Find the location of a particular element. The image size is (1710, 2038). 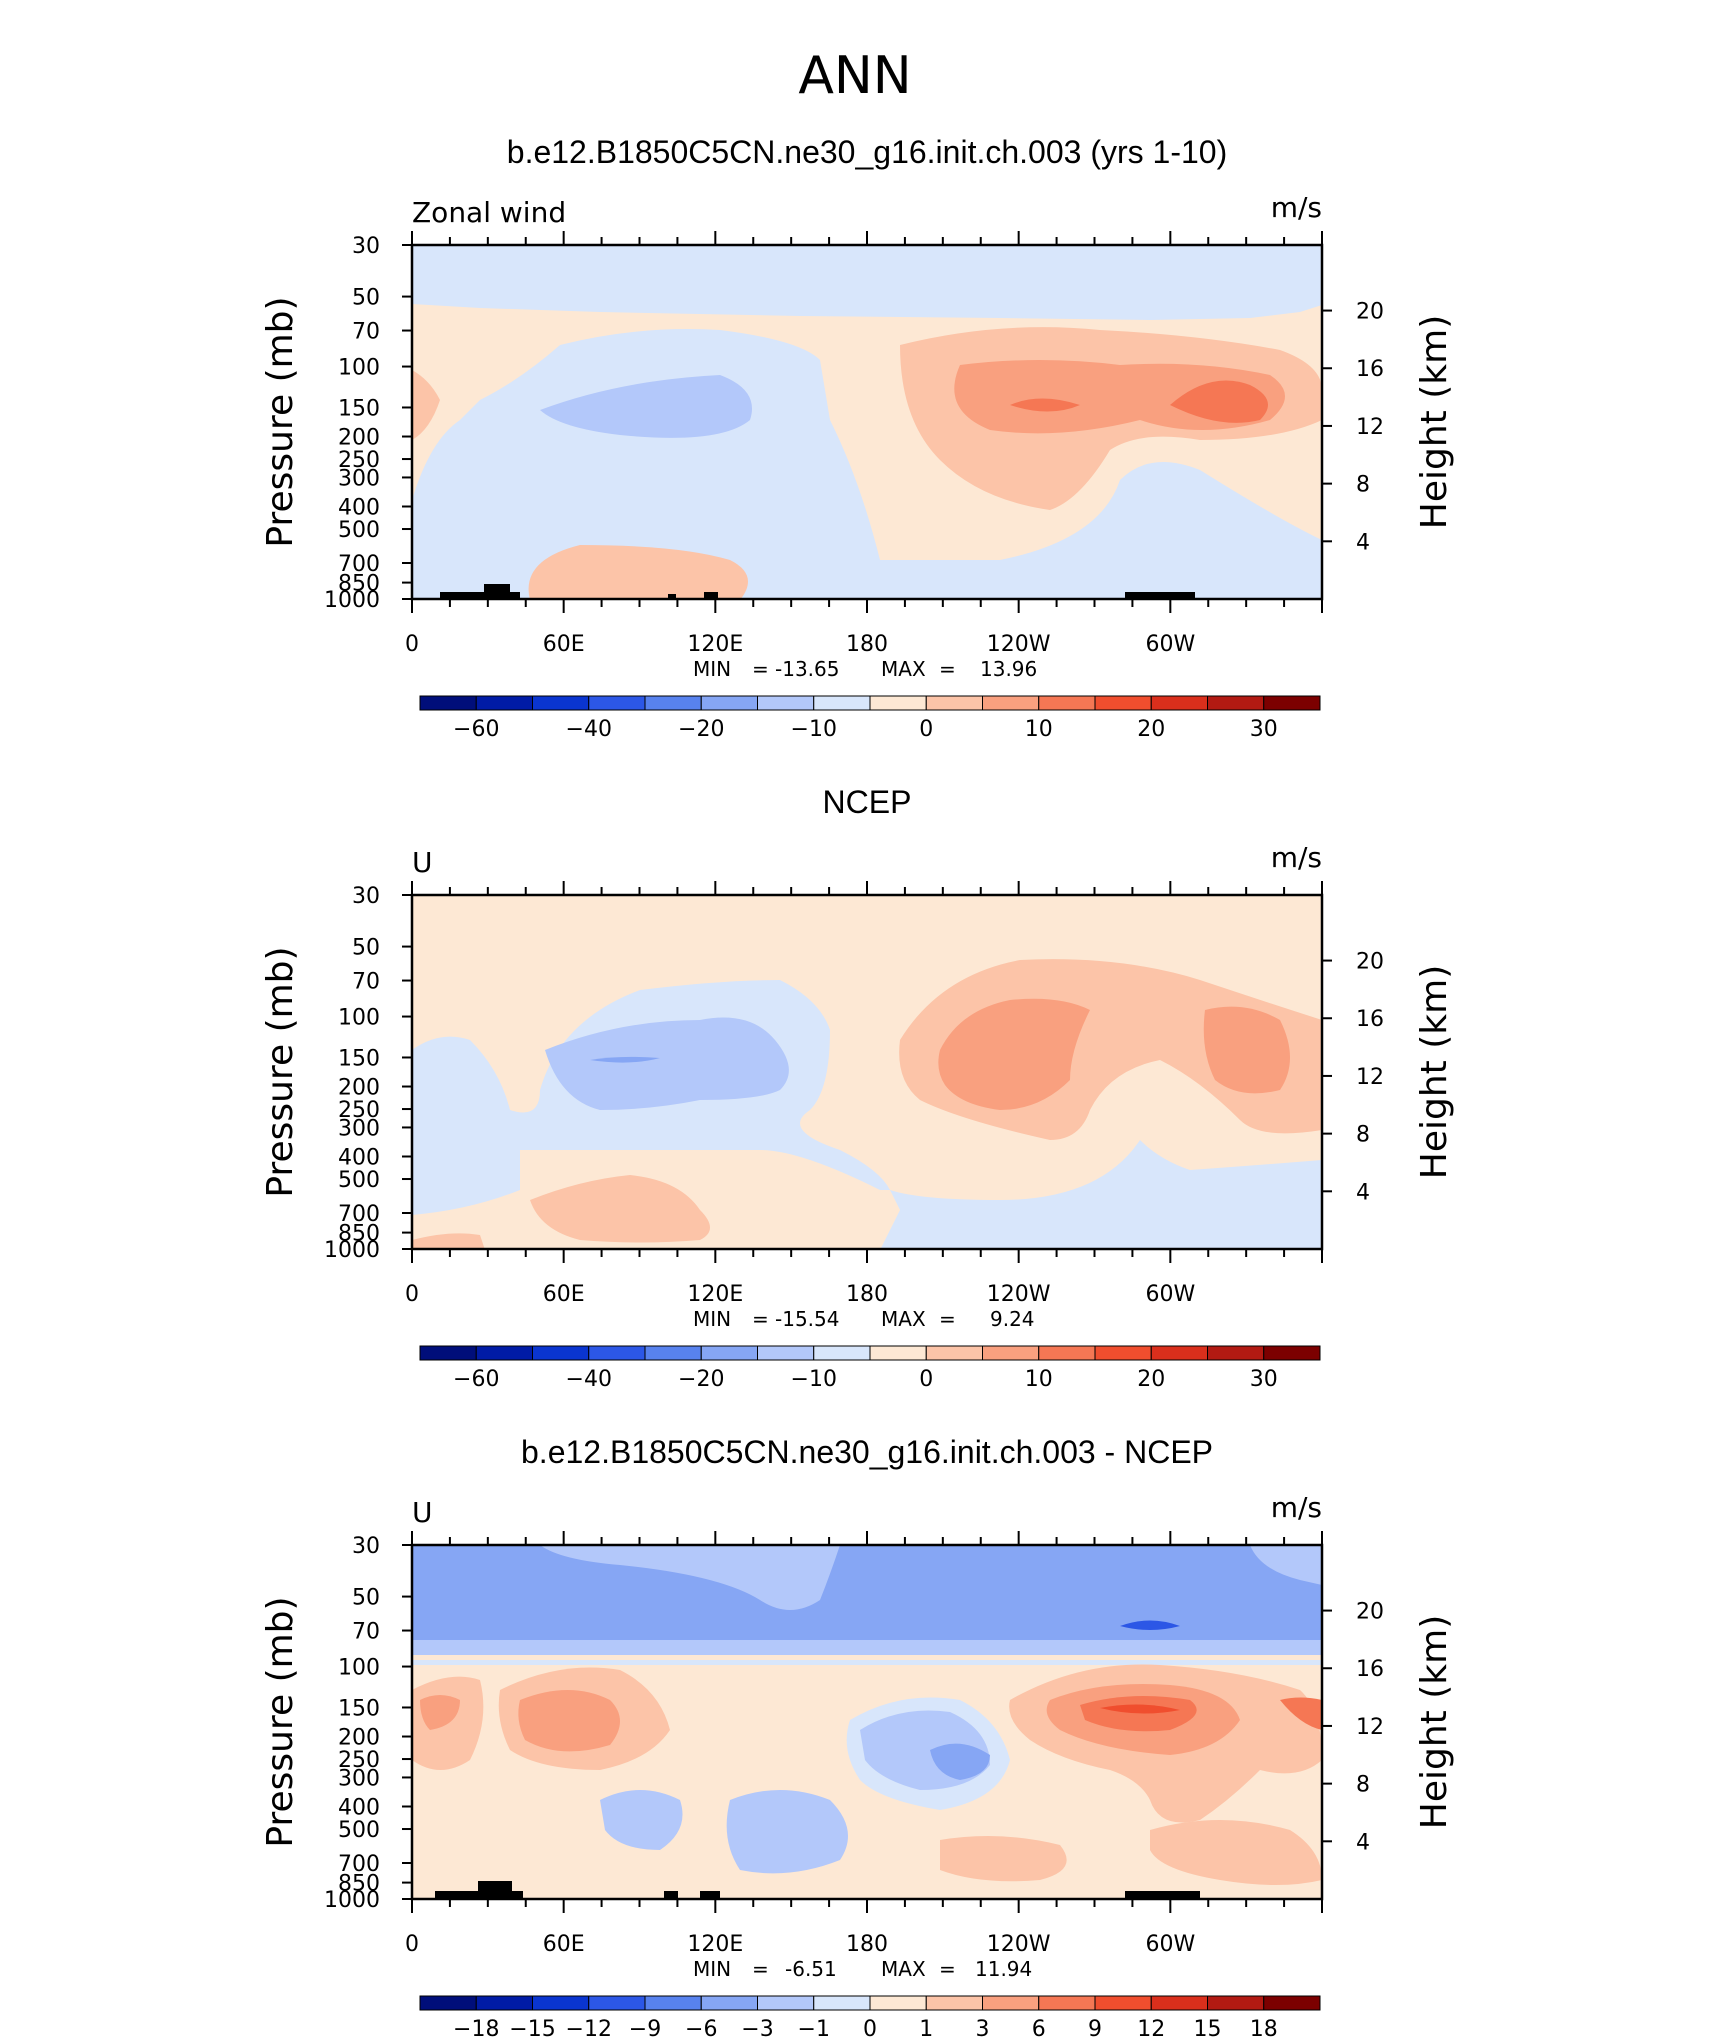

max-value: 9.24 is located at coordinates (1012, 1319).